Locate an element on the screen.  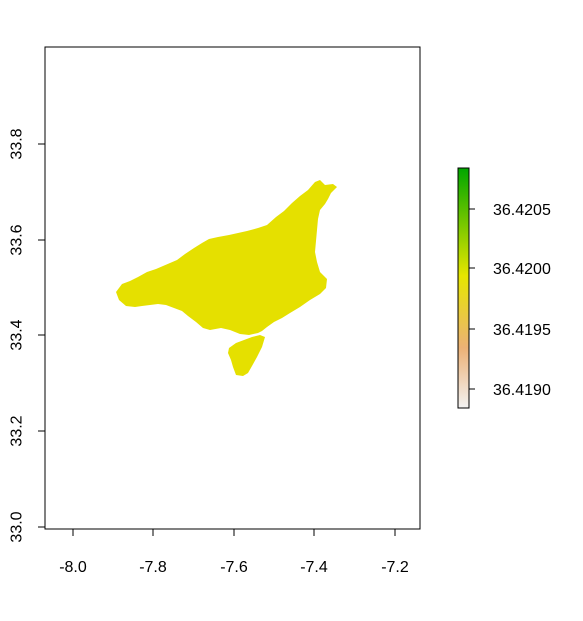
region-polygon is located at coordinates (226, 278).